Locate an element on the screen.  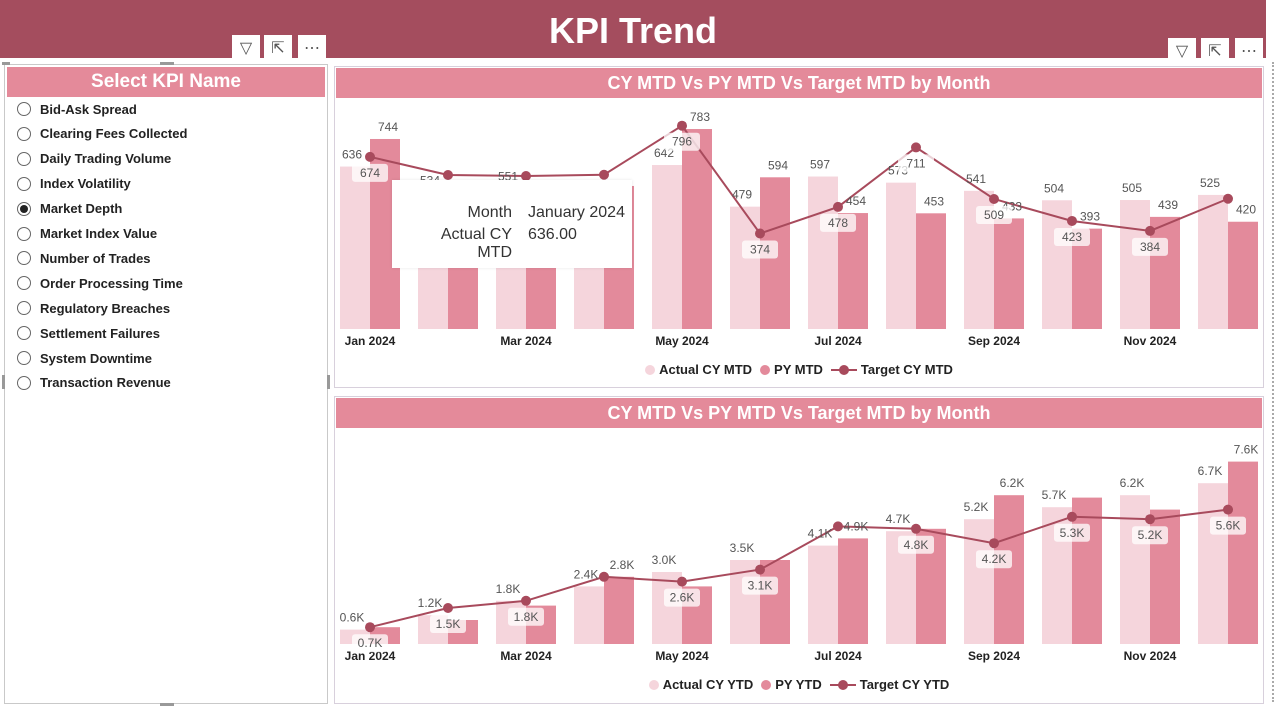
slicer-item-label: Market Index Value is located at coordinates (99, 233).